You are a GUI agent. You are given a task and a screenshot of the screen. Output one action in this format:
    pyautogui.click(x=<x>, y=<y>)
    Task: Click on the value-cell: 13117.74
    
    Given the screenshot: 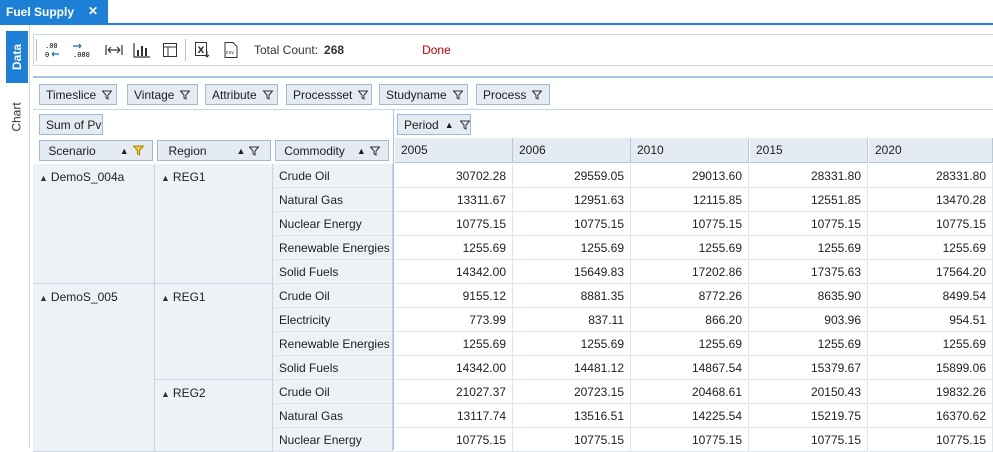 What is the action you would take?
    pyautogui.click(x=454, y=416)
    